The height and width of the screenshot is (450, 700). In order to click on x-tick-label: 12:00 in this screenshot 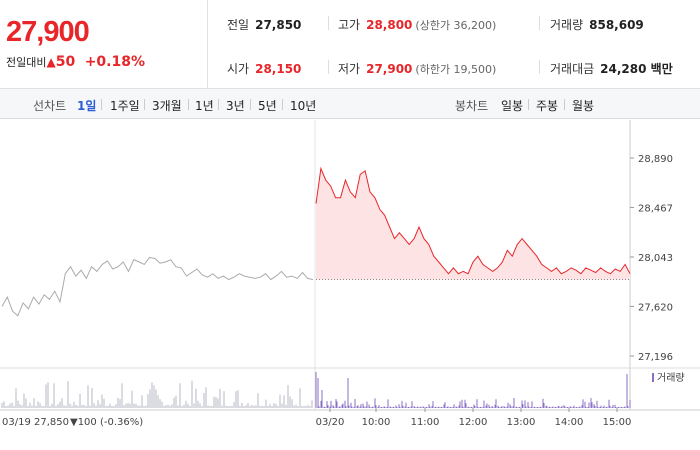, I will do `click(473, 422)`.